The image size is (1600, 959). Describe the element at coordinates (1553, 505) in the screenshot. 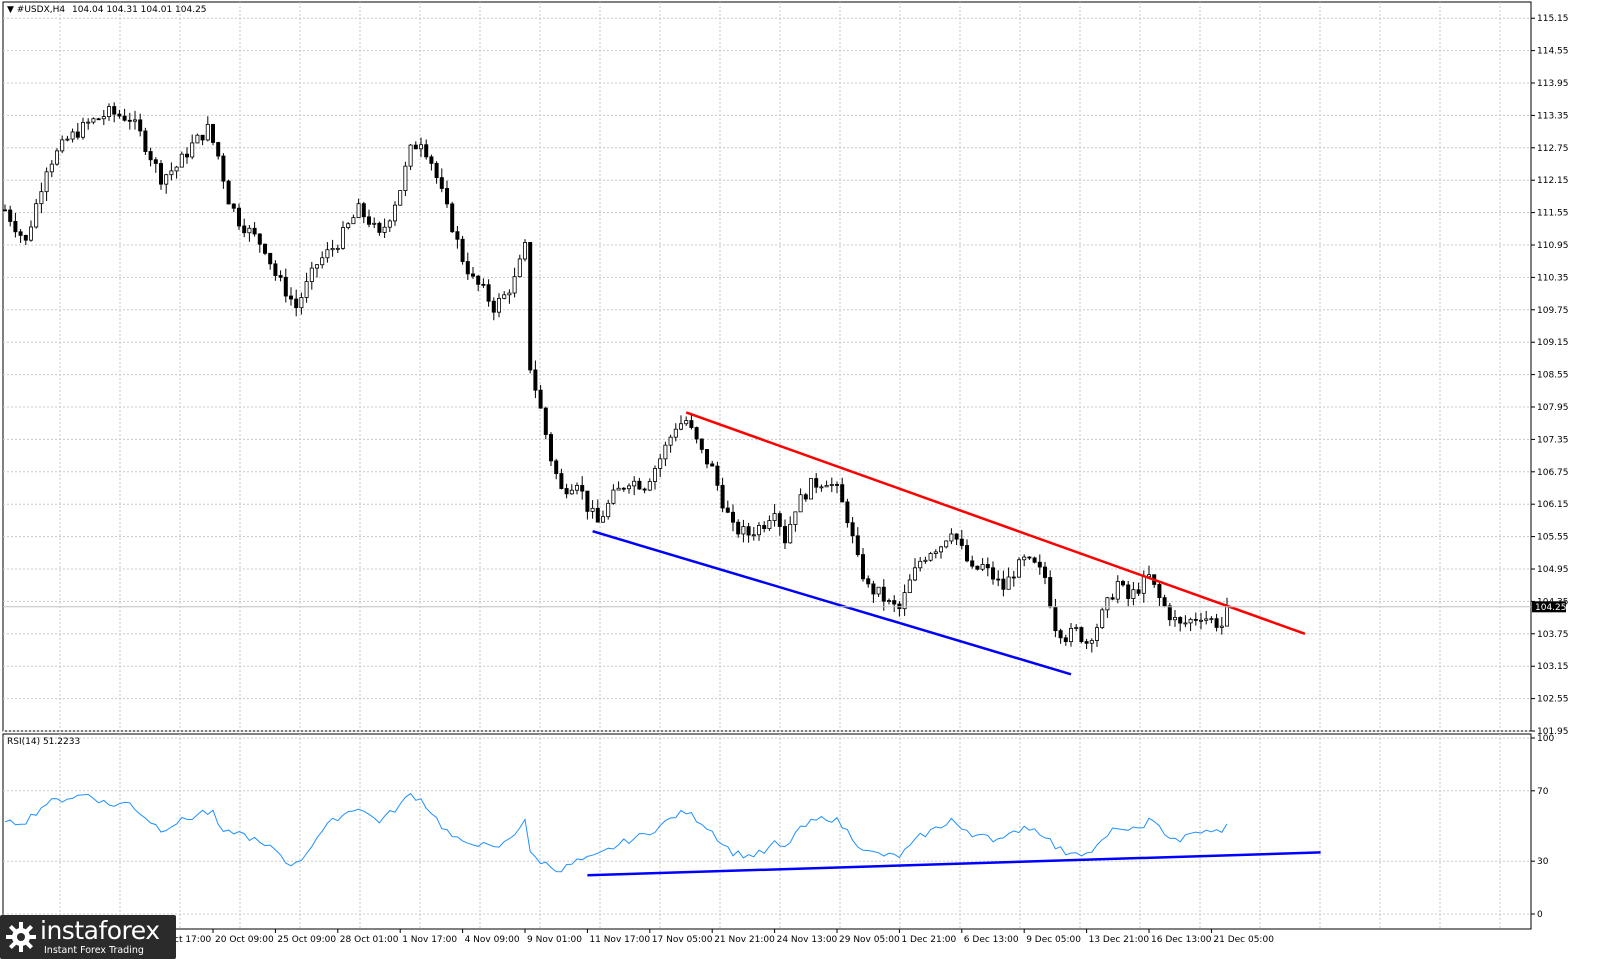

I see `price-tick-label: 106.15` at that location.